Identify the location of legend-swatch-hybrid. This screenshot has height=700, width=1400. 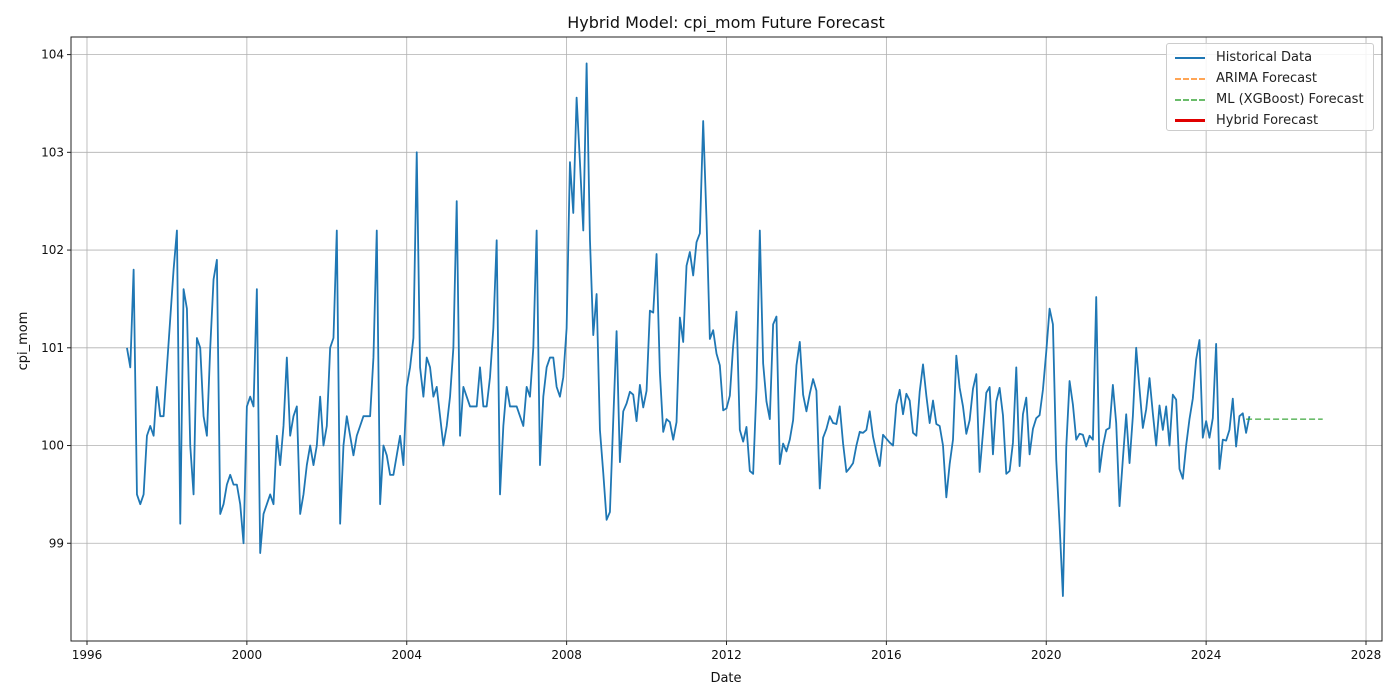
(1190, 120).